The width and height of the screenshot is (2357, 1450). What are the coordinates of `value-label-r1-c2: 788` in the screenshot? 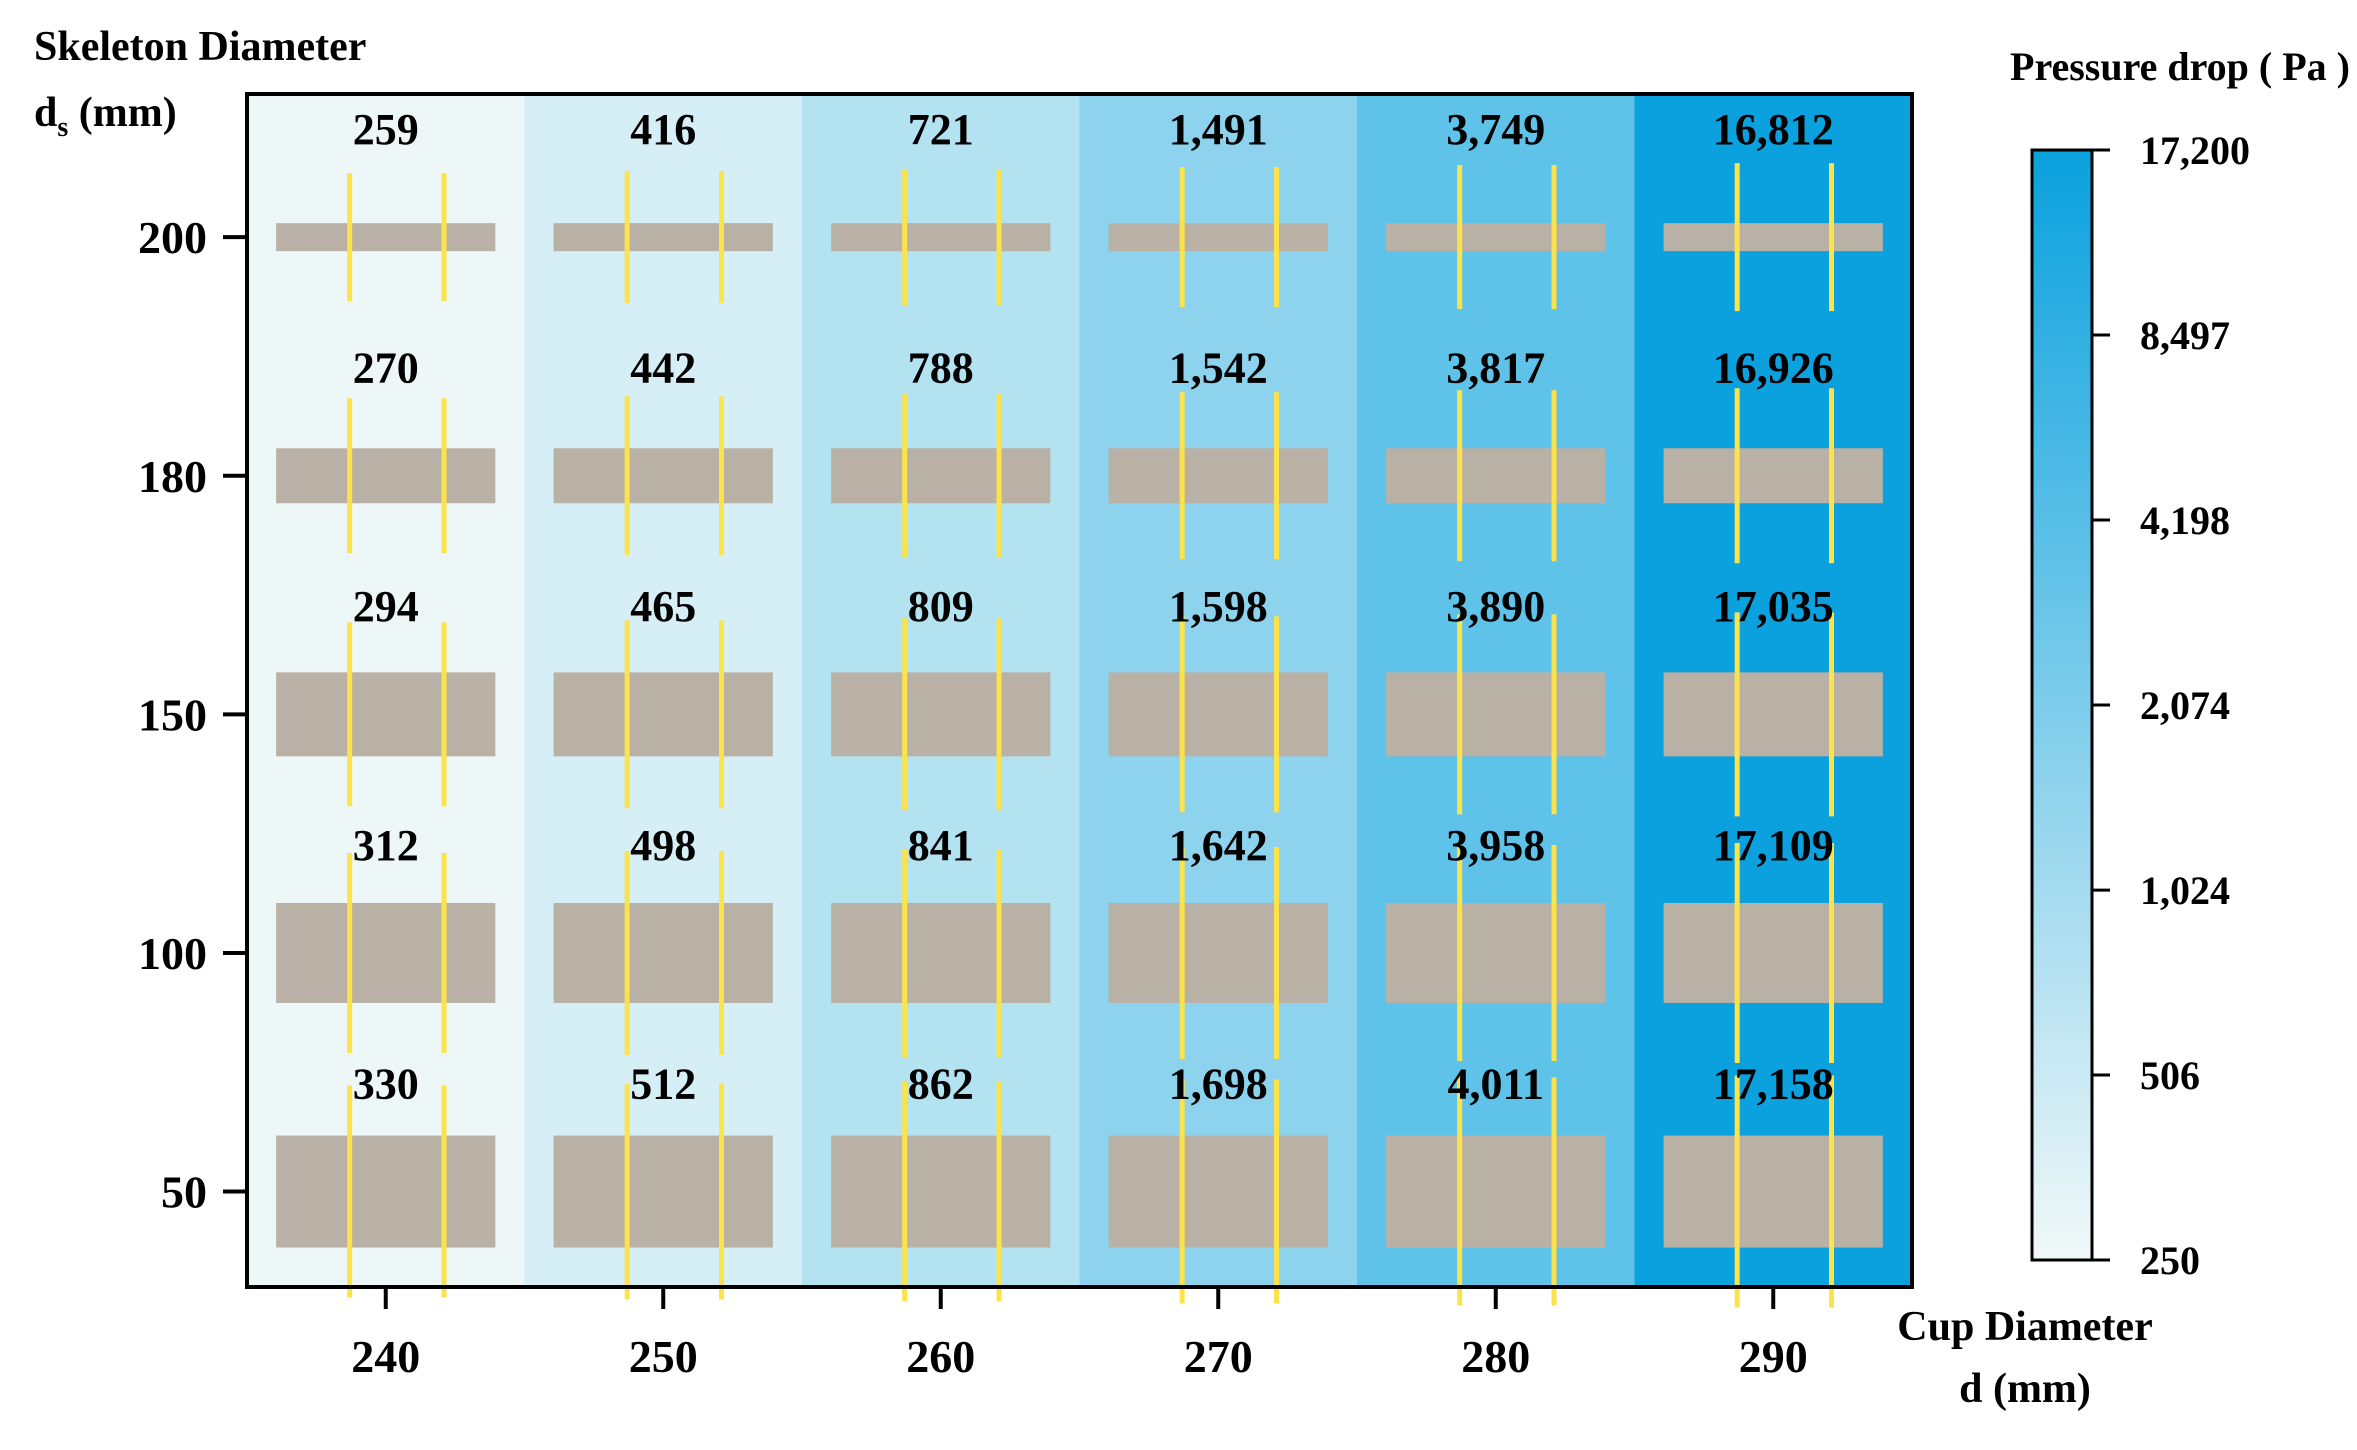 It's located at (941, 368).